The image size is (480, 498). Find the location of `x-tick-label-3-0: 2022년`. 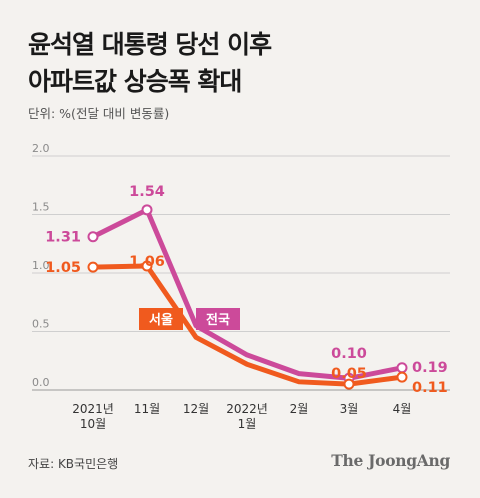

x-tick-label-3-0: 2022년 is located at coordinates (247, 409).